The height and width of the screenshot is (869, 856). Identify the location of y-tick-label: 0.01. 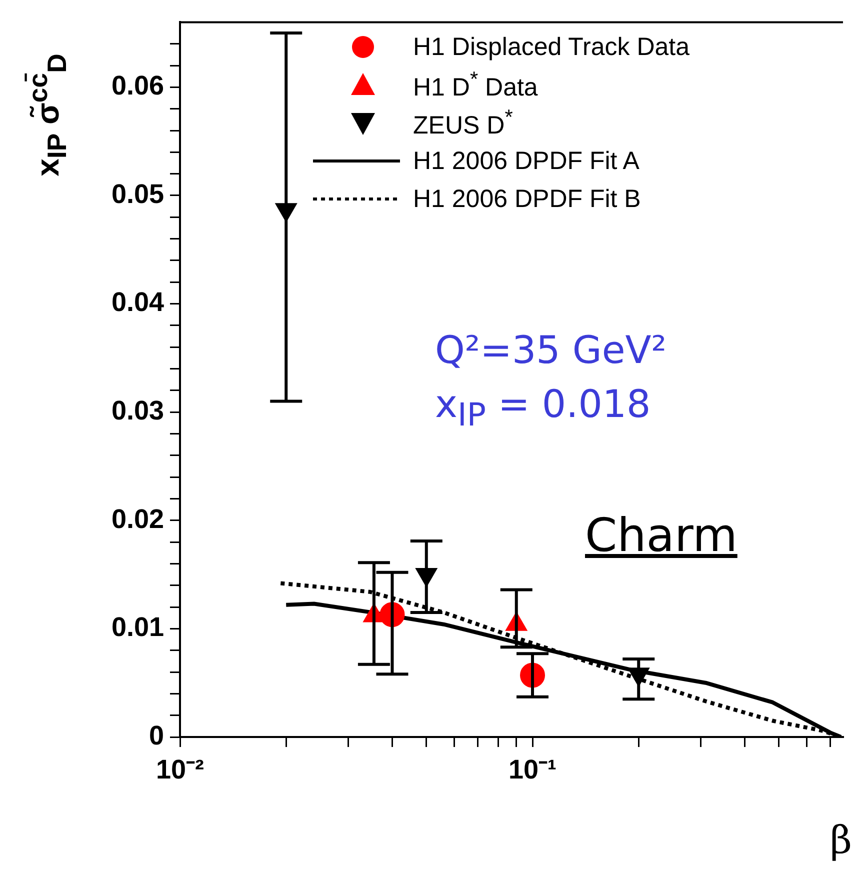
(137, 627).